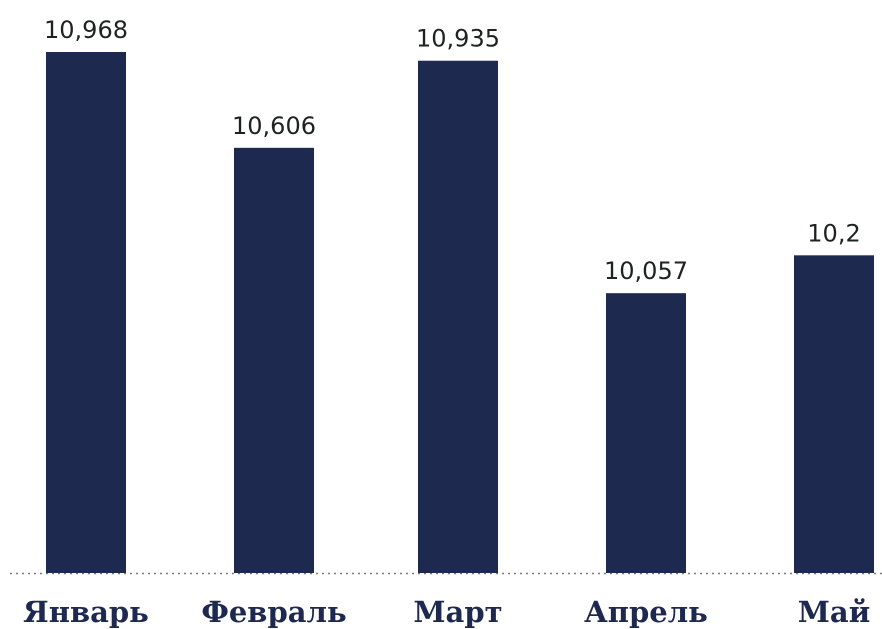 This screenshot has height=629, width=882. What do you see at coordinates (834, 612) in the screenshot?
I see `category-label-5: Май` at bounding box center [834, 612].